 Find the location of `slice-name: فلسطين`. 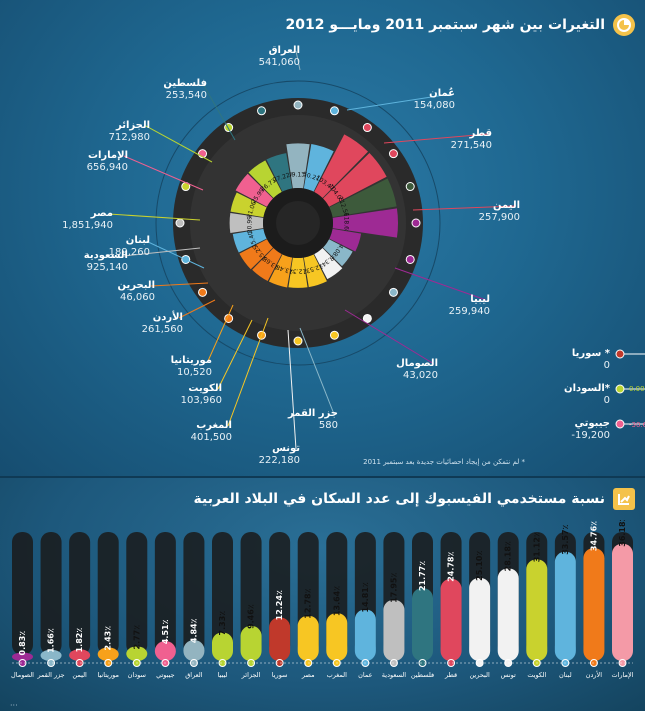

slice-name: فلسطين is located at coordinates (185, 83).